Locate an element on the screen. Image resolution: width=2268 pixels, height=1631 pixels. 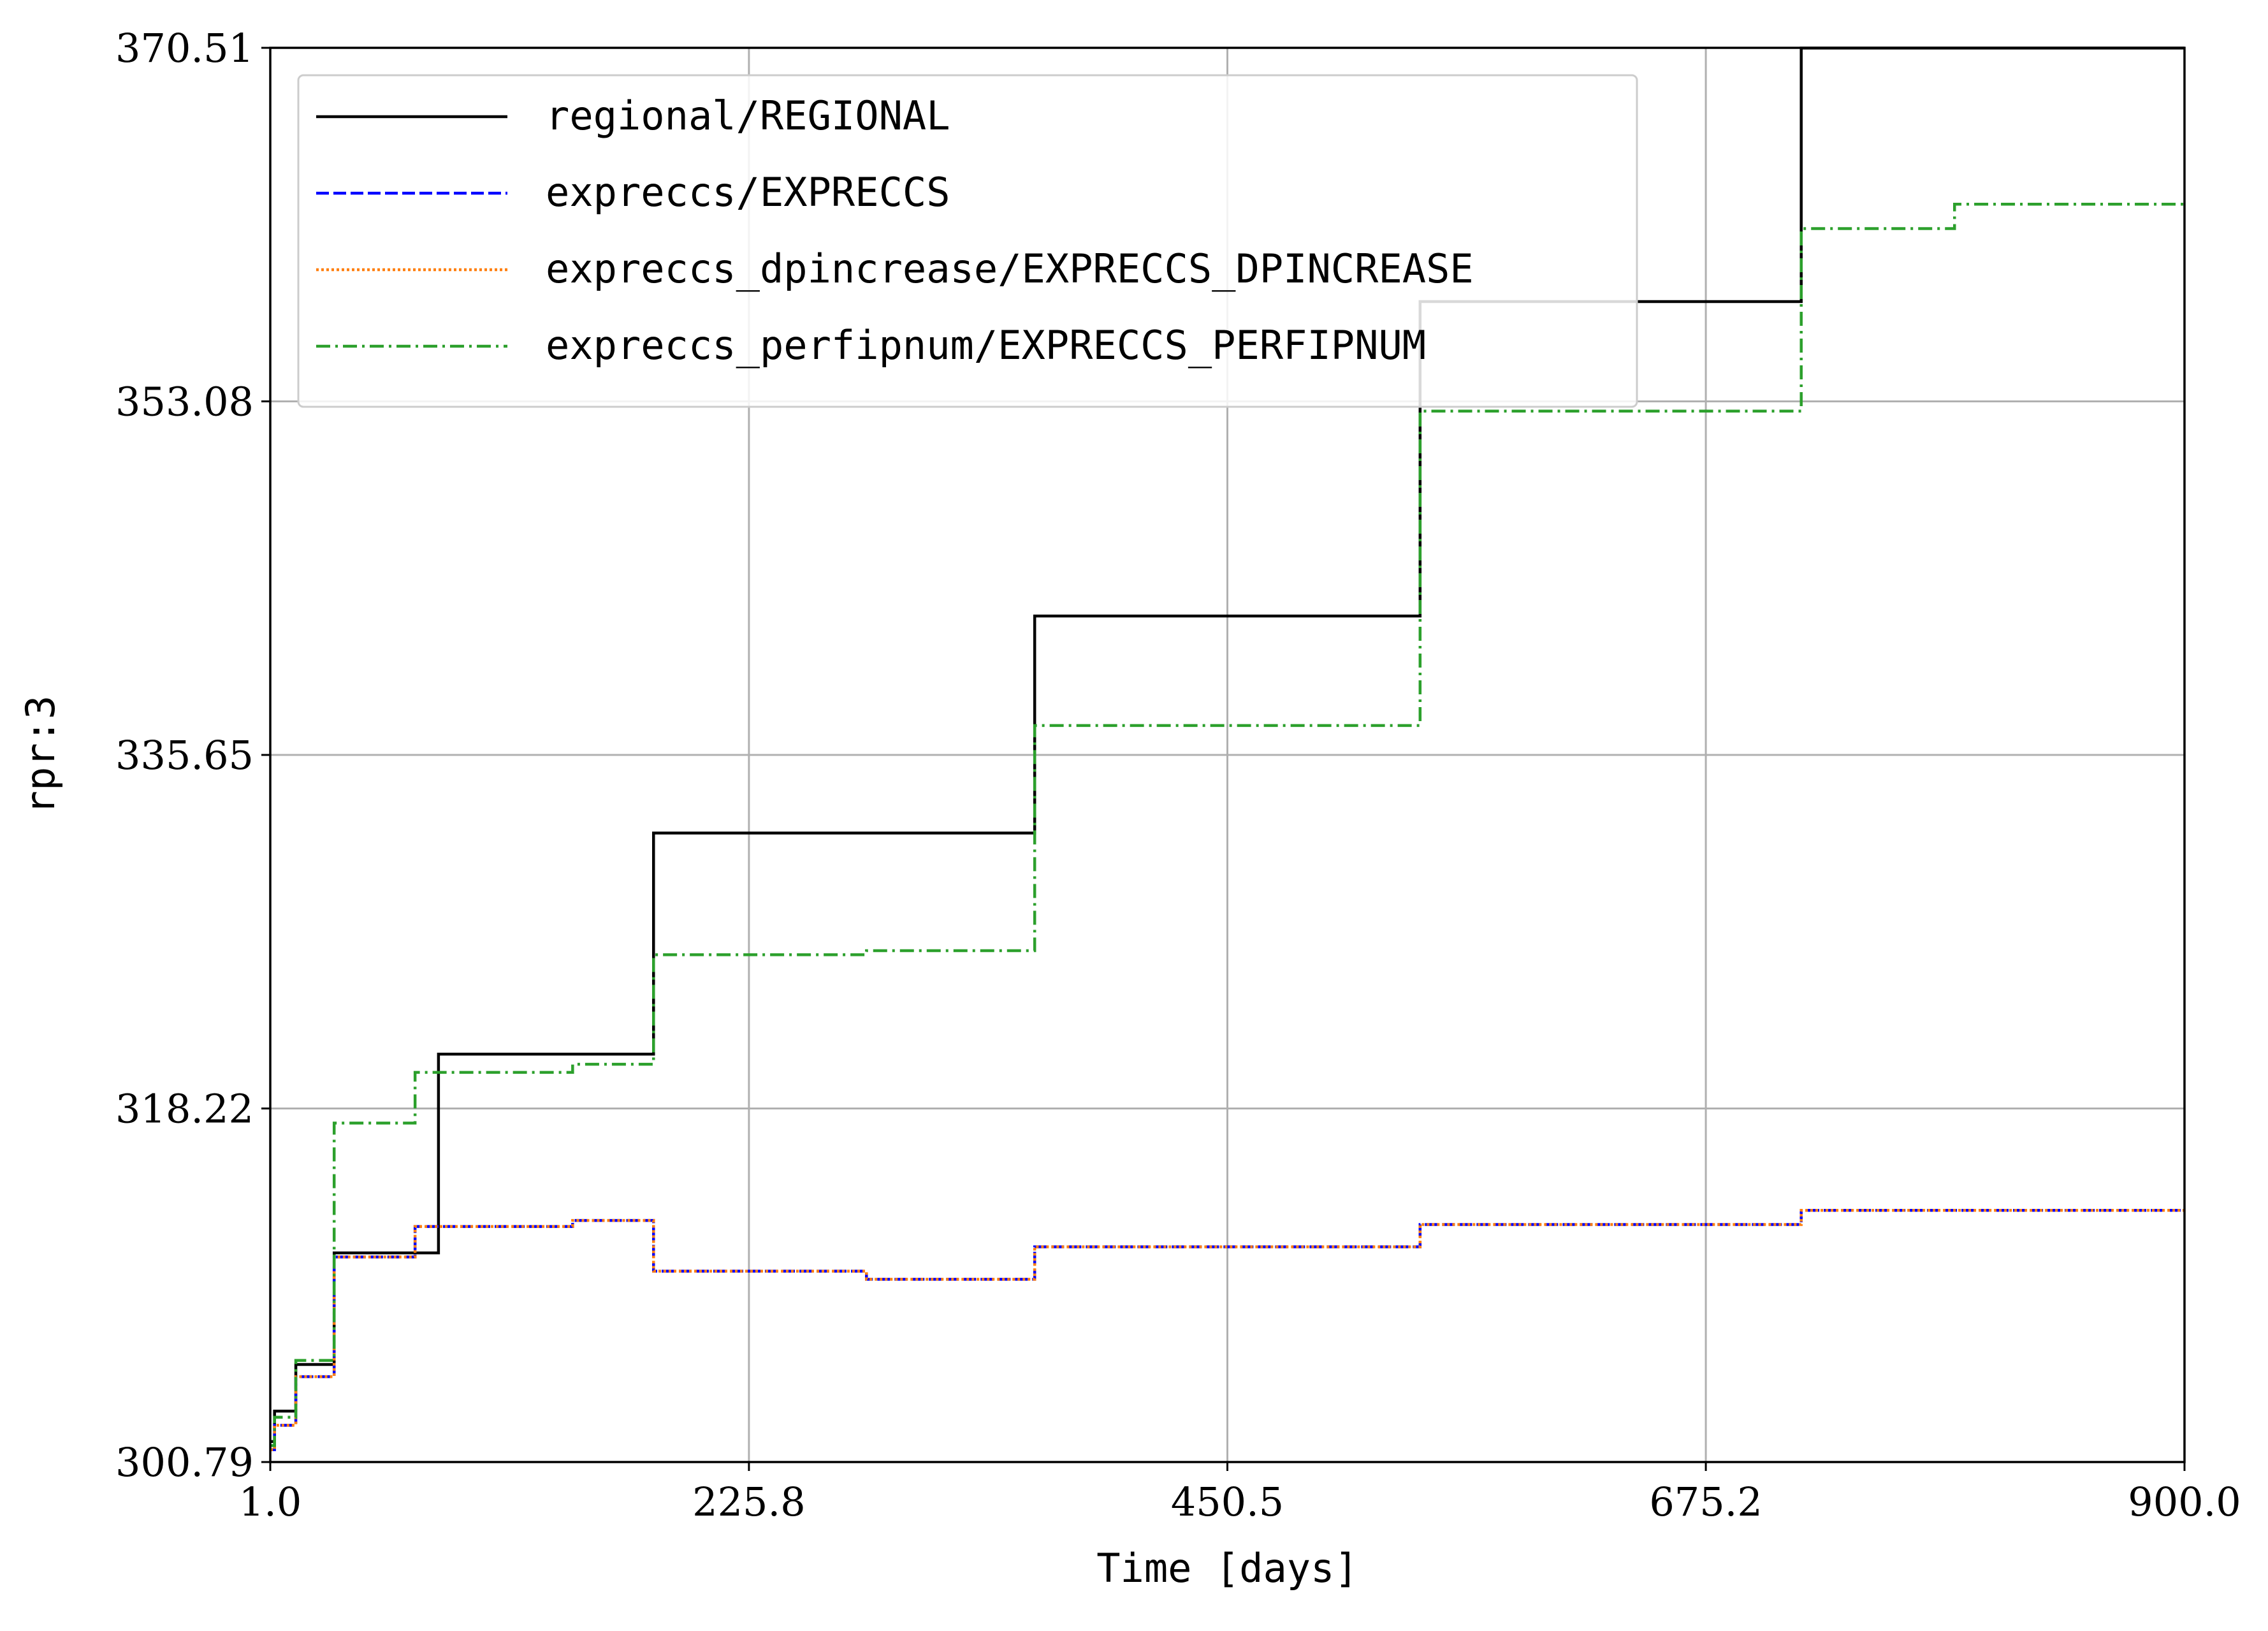
legend-label-1: expreccs/EXPRECCS is located at coordinates (748, 192).